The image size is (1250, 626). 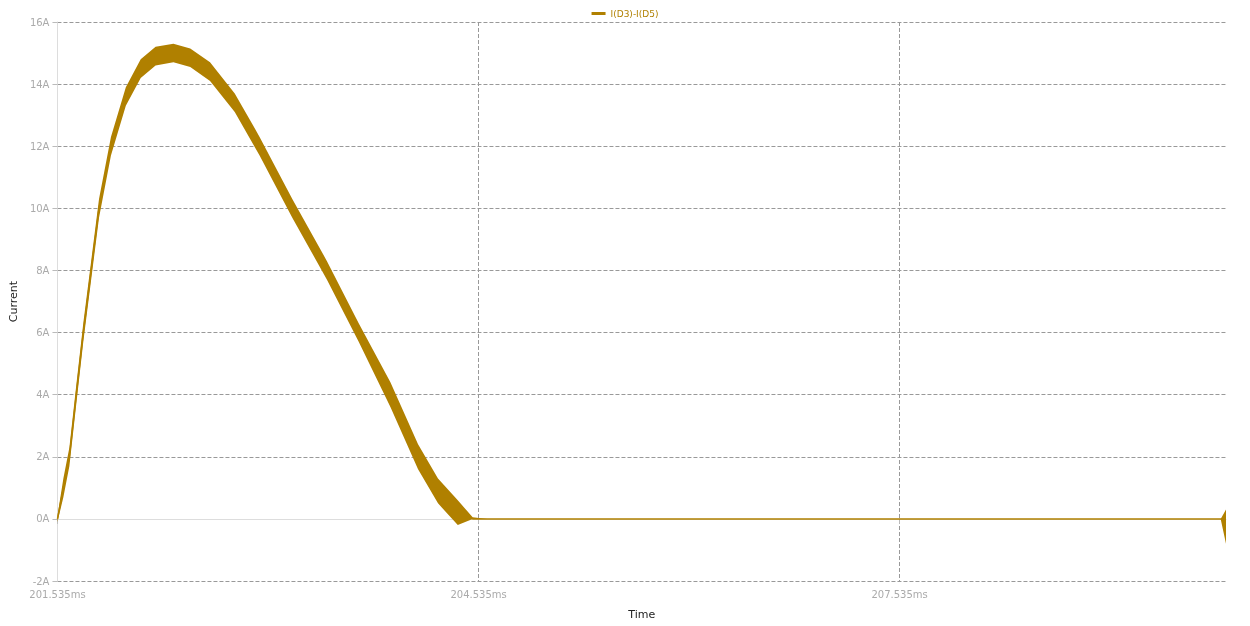 I want to click on x-tick-label: 207.535ms, so click(x=899, y=594).